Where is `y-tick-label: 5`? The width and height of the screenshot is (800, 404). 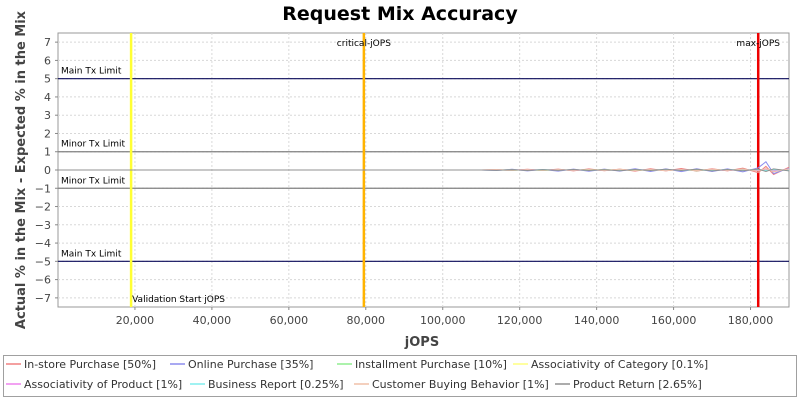
y-tick-label: 5 is located at coordinates (47, 79).